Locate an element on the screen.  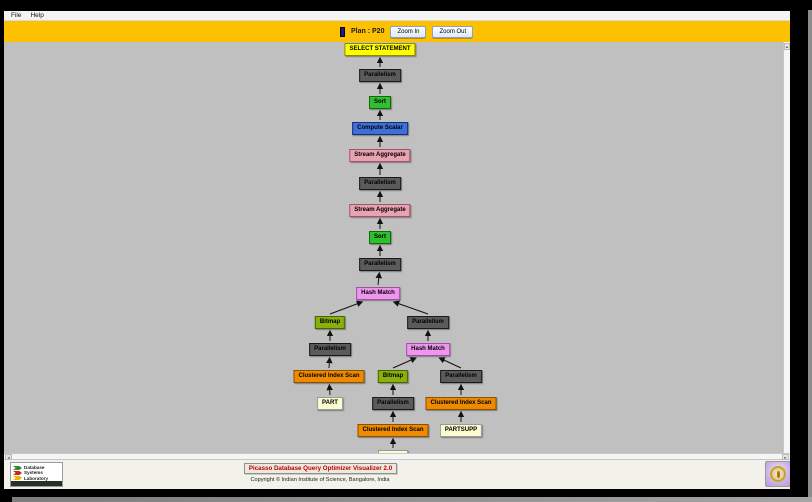
toolbar: Plan : P20 Zoom In Zoom Out is located at coordinates (397, 31).